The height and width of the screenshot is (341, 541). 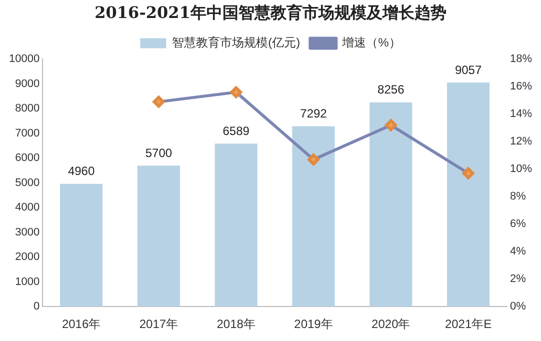 I want to click on y2-tick-label: 8%, so click(x=518, y=196).